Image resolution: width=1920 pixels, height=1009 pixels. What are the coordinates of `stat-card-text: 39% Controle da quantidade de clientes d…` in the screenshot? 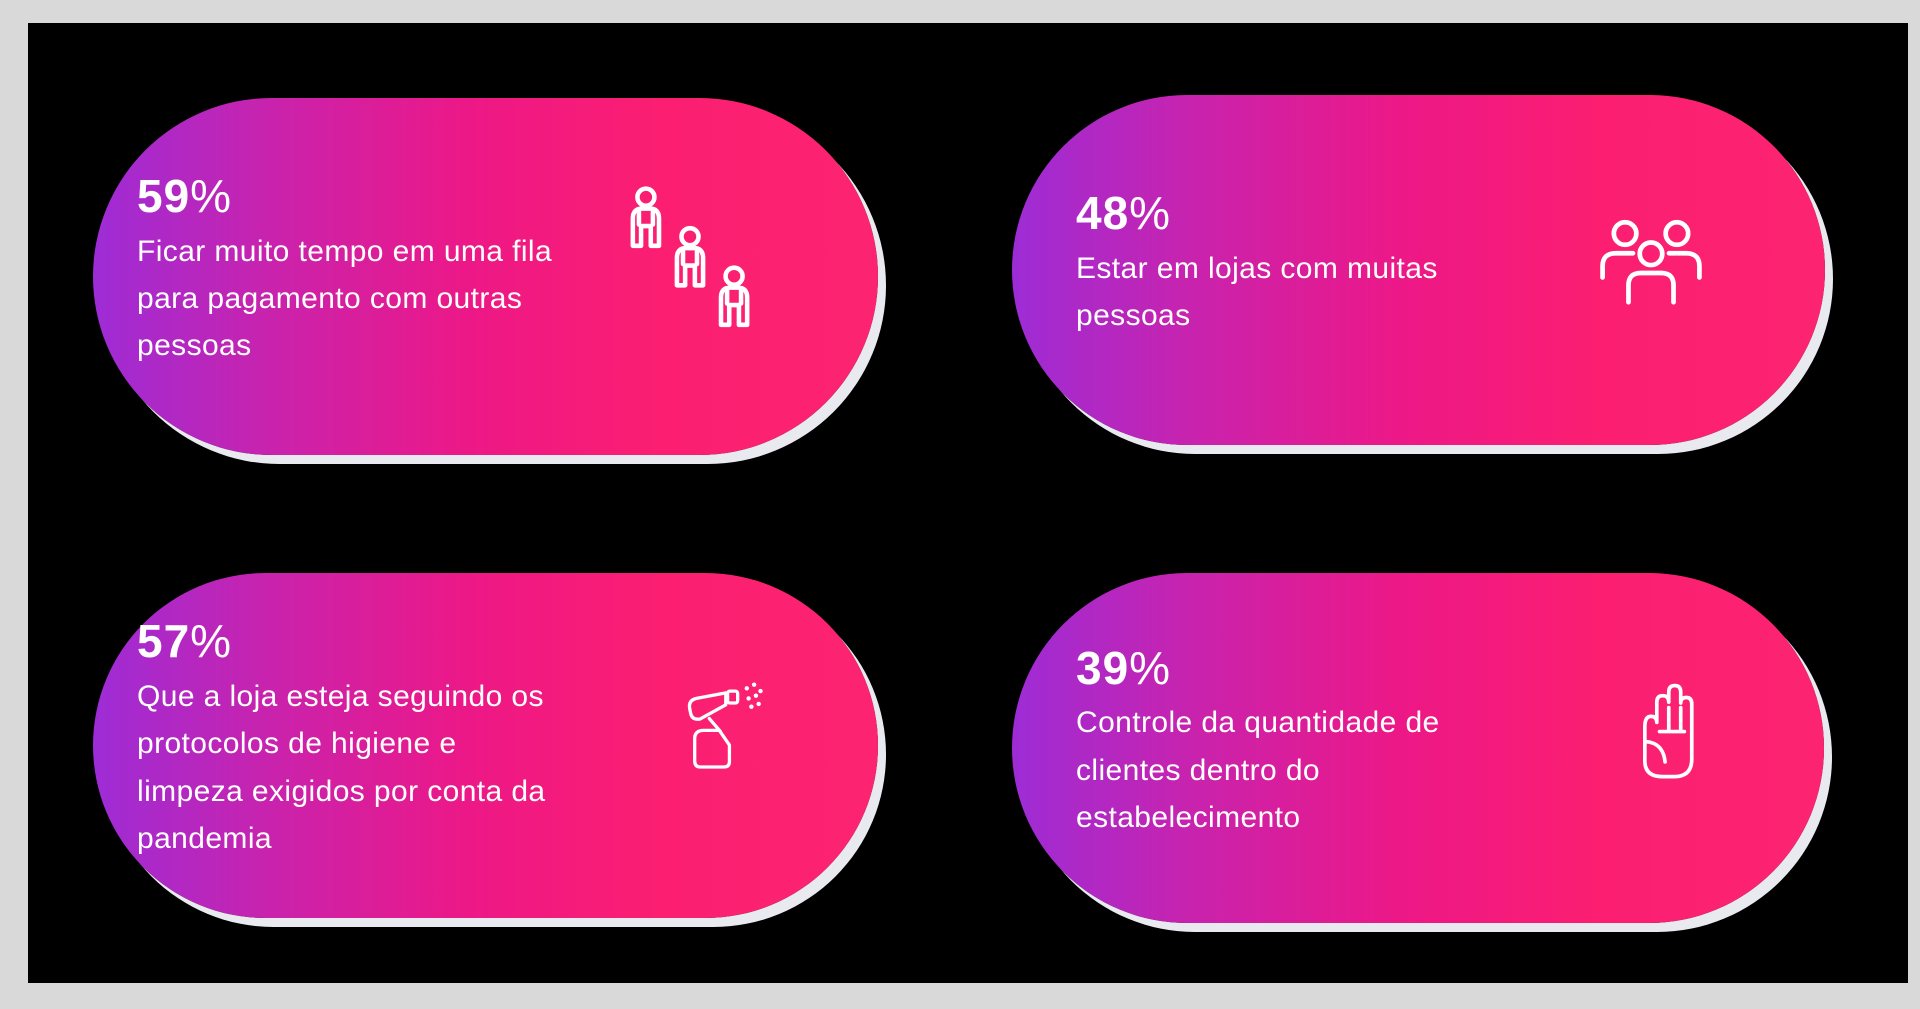 It's located at (1258, 741).